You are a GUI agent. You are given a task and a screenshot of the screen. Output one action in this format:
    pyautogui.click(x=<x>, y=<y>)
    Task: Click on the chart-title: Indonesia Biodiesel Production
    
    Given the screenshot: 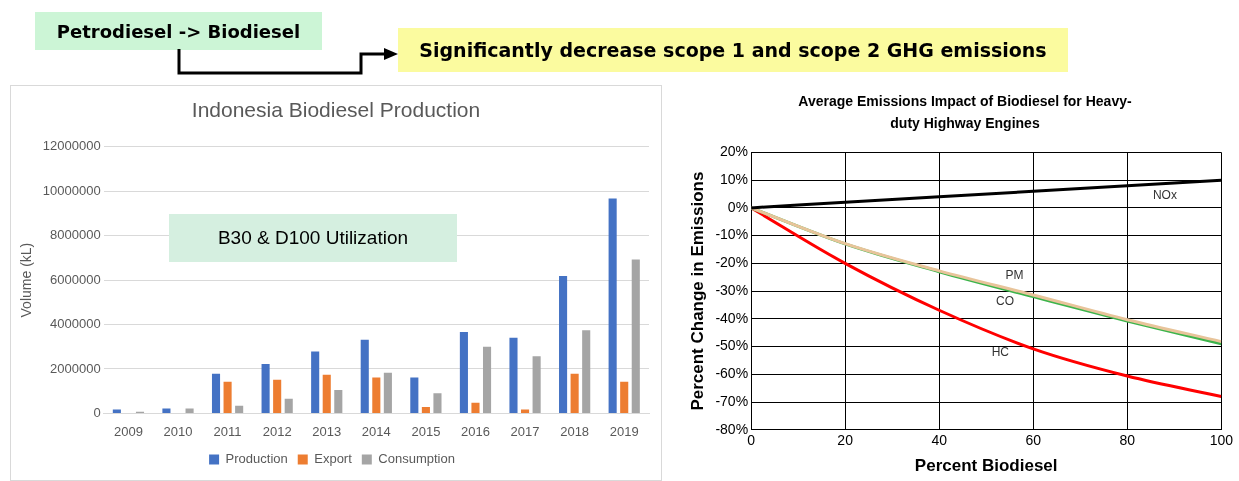 What is the action you would take?
    pyautogui.click(x=336, y=110)
    